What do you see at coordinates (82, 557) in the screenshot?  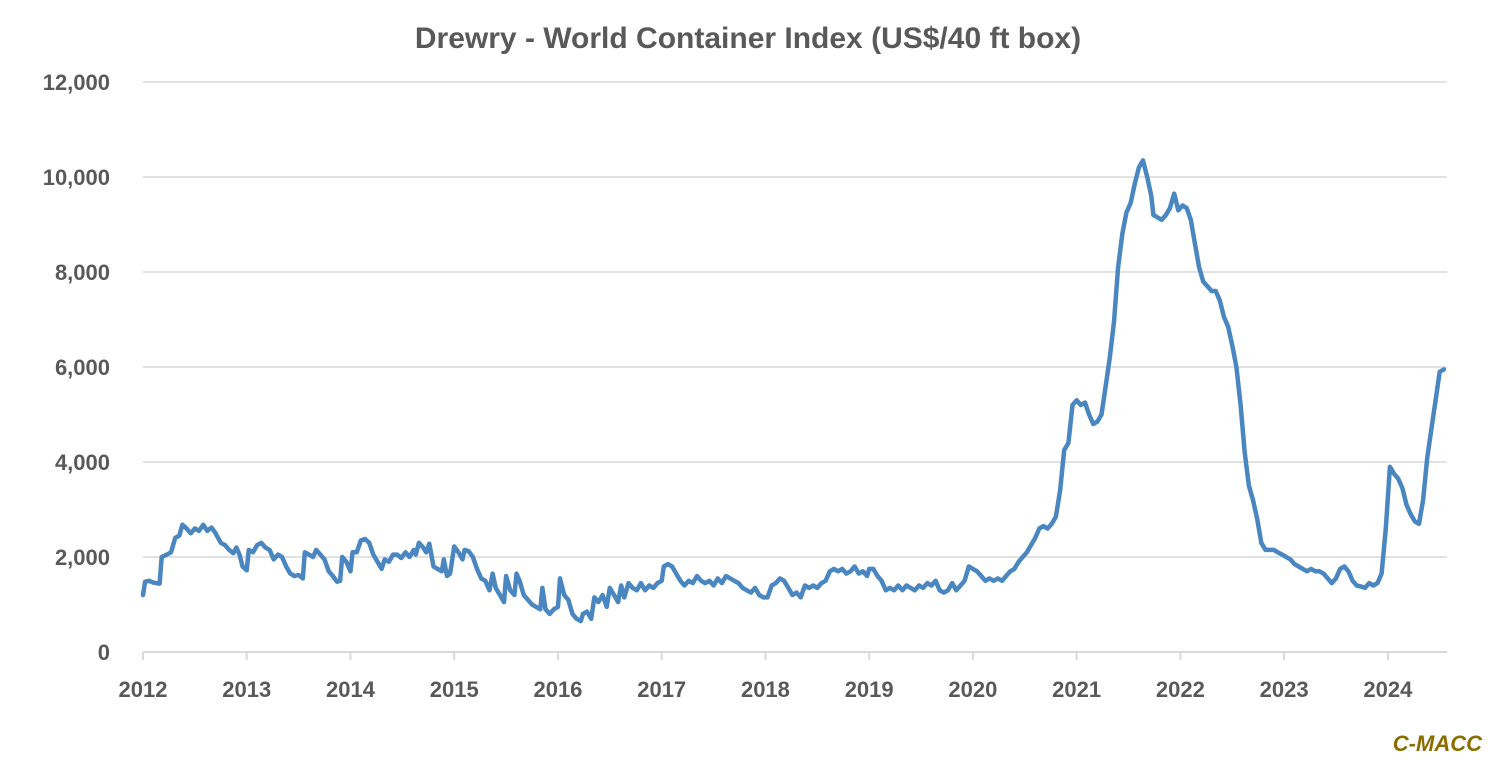 I see `y-tick-label: 2,000` at bounding box center [82, 557].